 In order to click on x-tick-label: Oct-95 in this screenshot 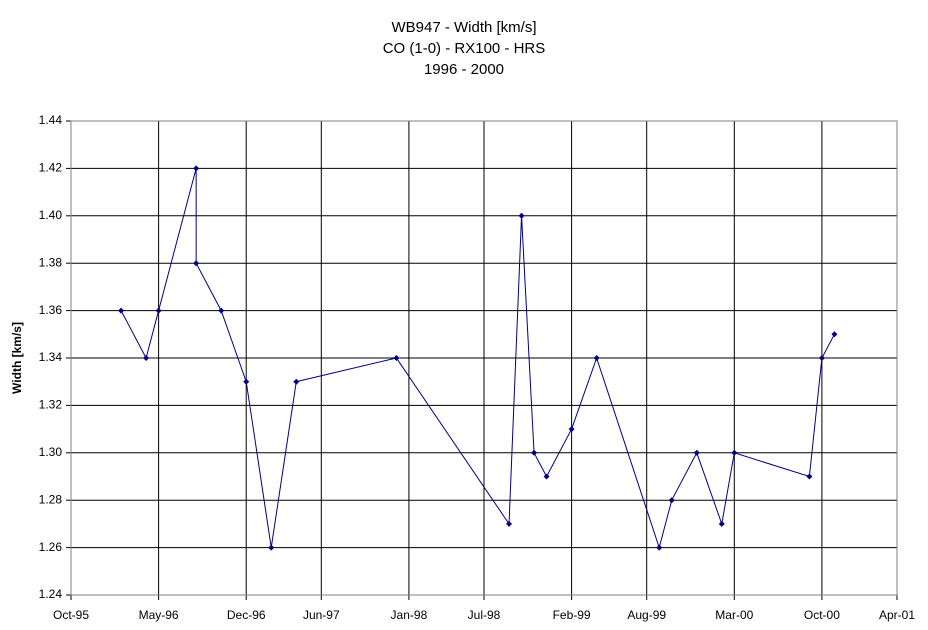, I will do `click(71, 615)`.